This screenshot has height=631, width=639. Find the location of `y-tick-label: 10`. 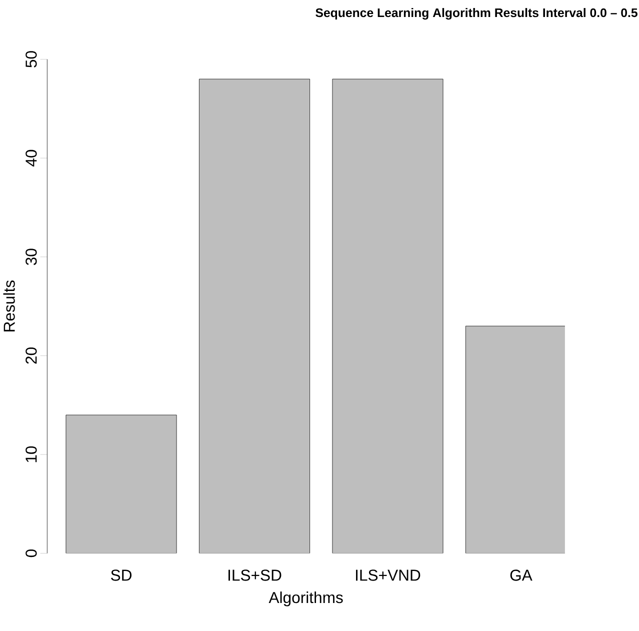

y-tick-label: 10 is located at coordinates (31, 454).